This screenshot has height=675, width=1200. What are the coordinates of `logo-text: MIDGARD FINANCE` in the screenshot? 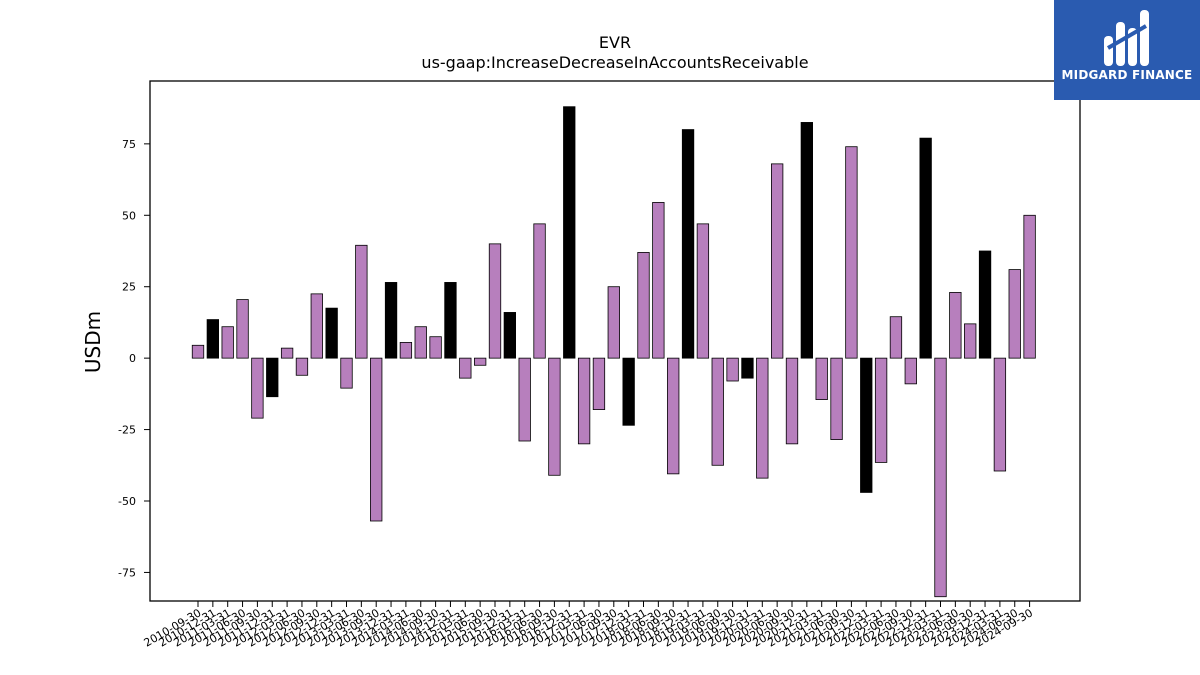 It's located at (1127, 75).